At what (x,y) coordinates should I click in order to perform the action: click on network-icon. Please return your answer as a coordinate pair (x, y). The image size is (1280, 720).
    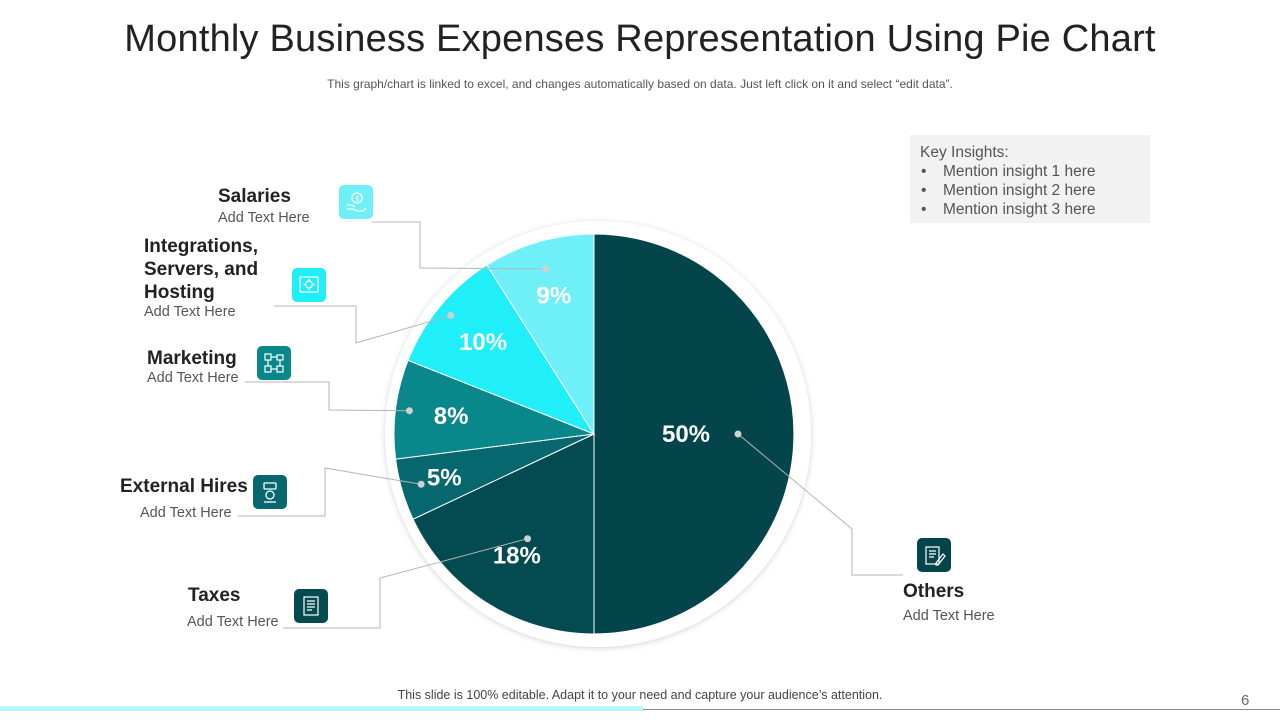
    Looking at the image, I should click on (274, 363).